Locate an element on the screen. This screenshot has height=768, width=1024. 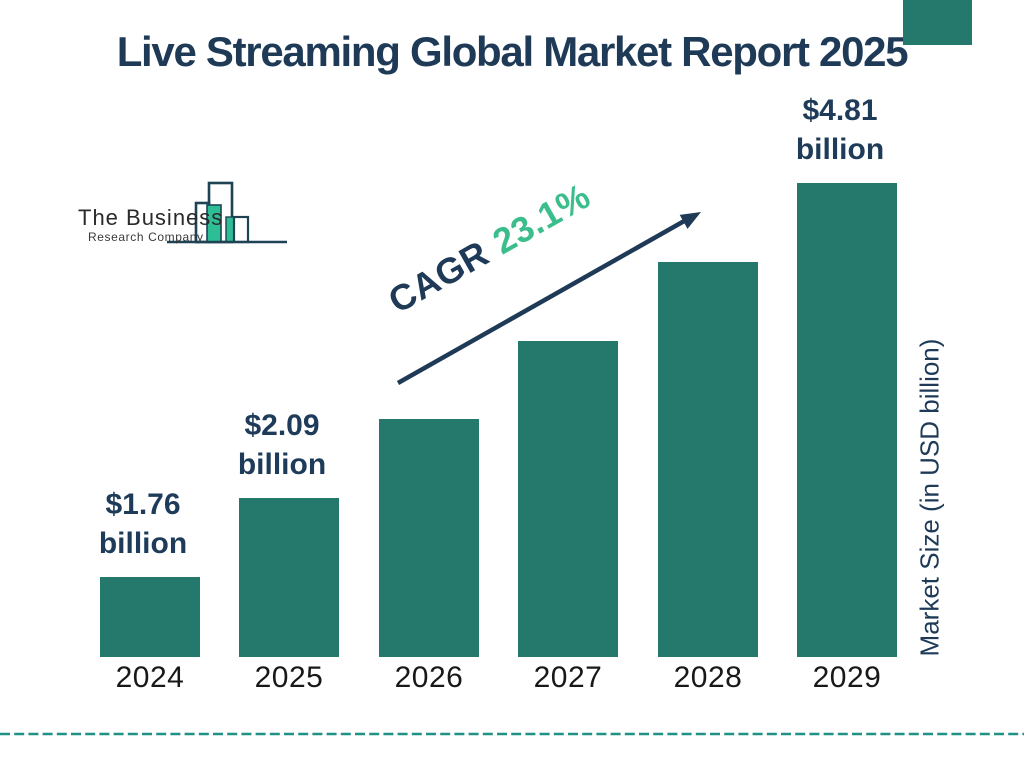
logo-text-line1: The Business is located at coordinates (150, 217).